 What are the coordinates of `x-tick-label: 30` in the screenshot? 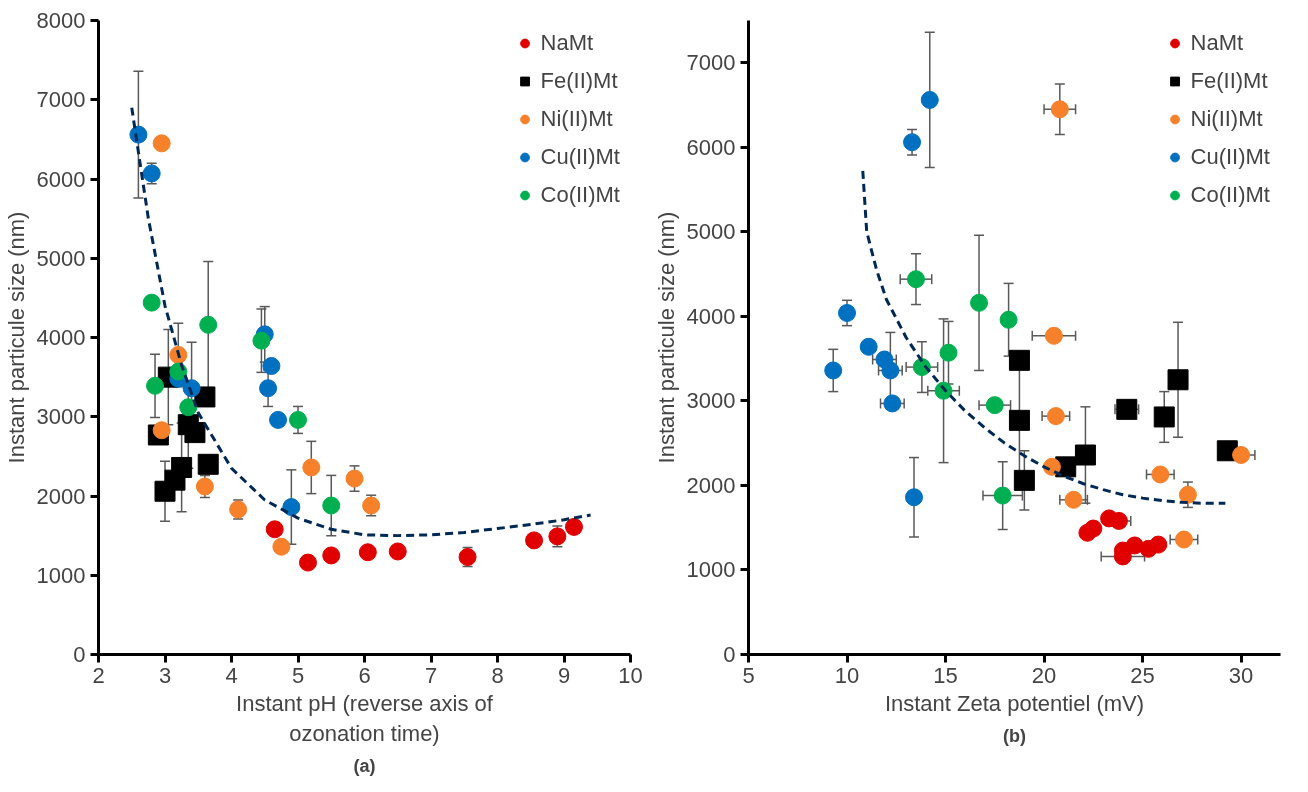 It's located at (1241, 675).